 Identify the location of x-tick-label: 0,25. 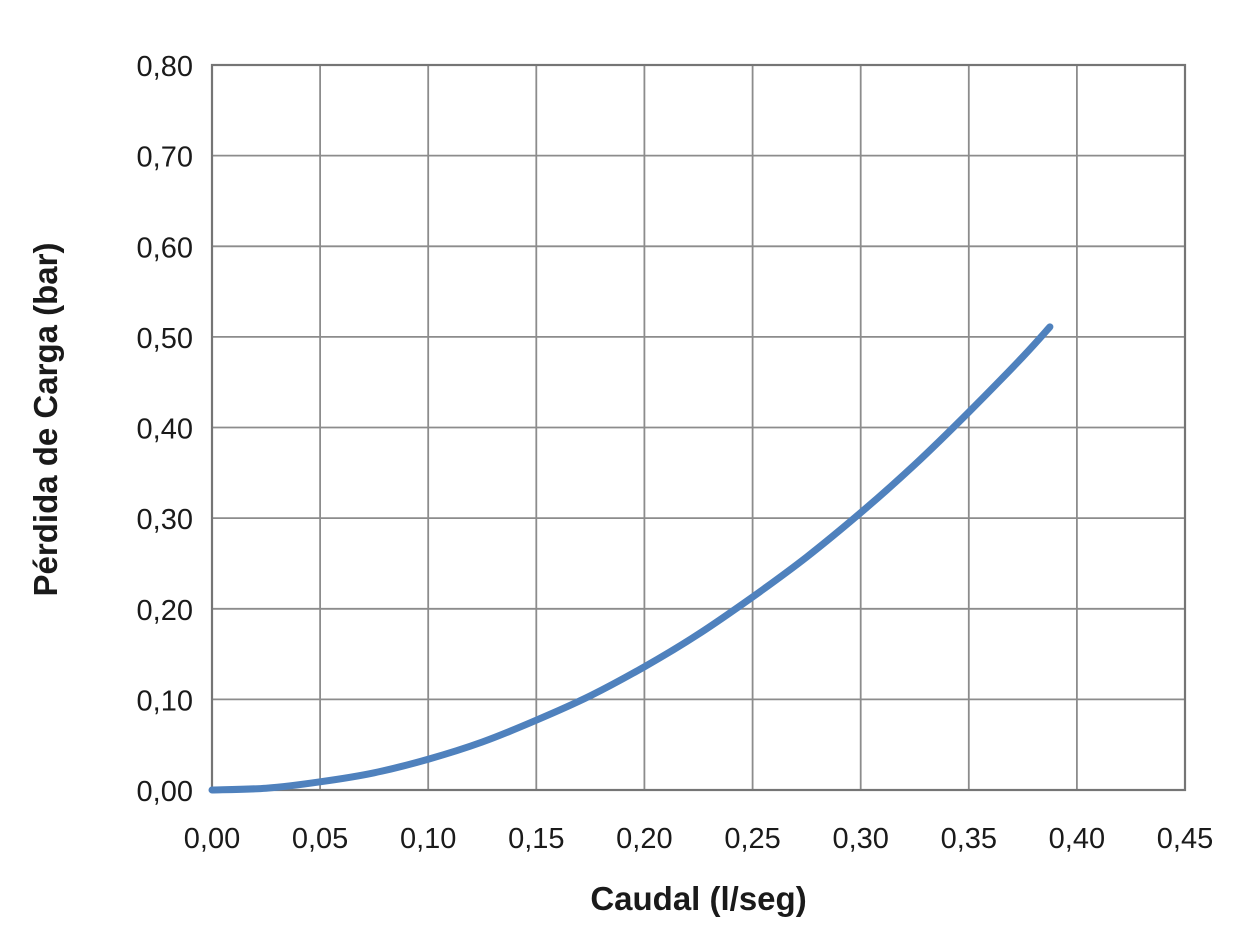
(752, 839).